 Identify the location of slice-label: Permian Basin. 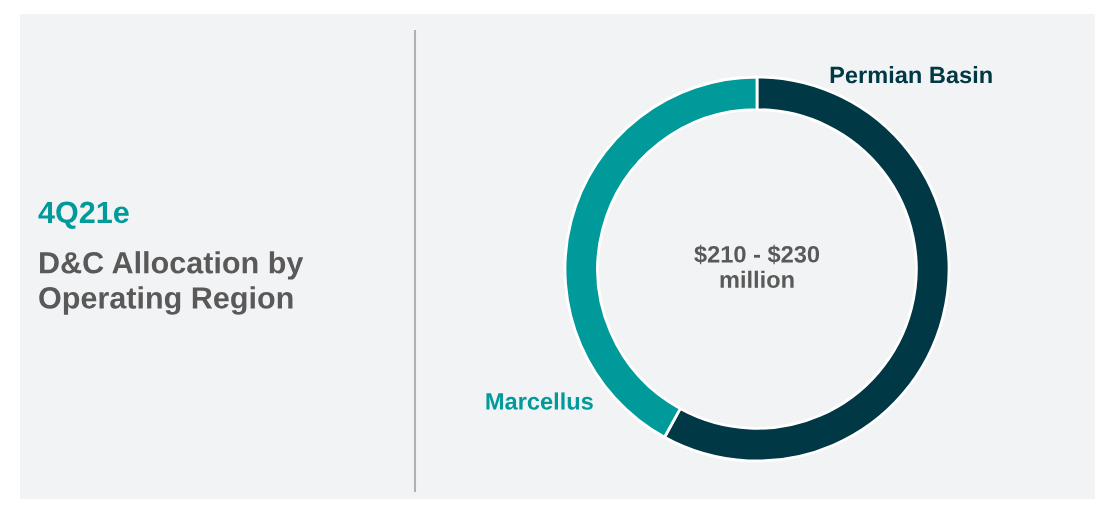
(911, 75).